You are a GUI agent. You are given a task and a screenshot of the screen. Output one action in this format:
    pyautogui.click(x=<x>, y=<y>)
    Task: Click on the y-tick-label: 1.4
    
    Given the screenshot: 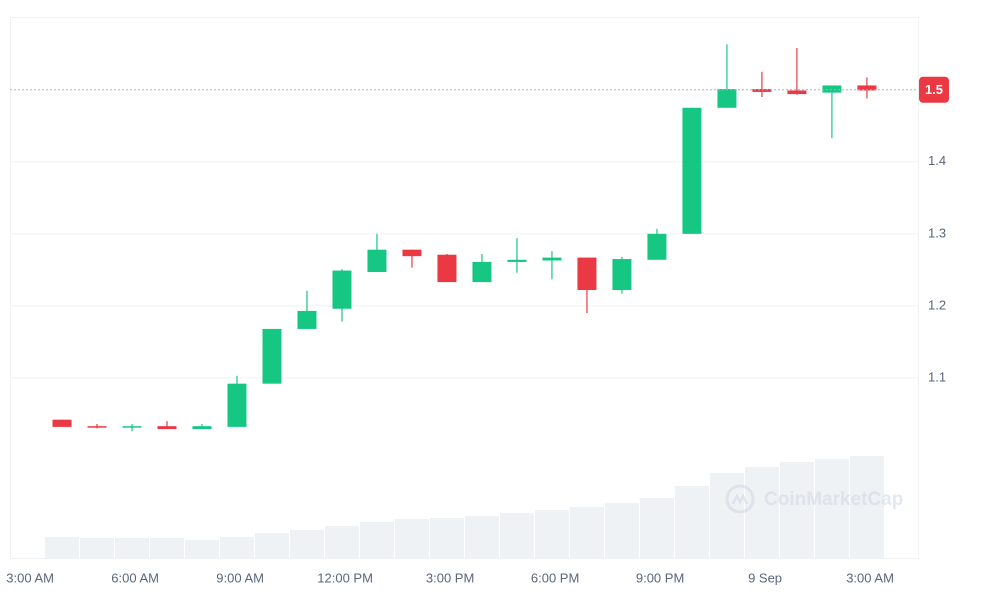 What is the action you would take?
    pyautogui.click(x=937, y=160)
    